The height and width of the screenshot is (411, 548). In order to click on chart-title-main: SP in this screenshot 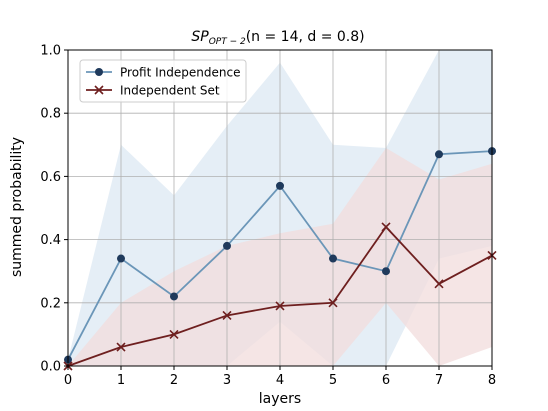, I will do `click(200, 37)`.